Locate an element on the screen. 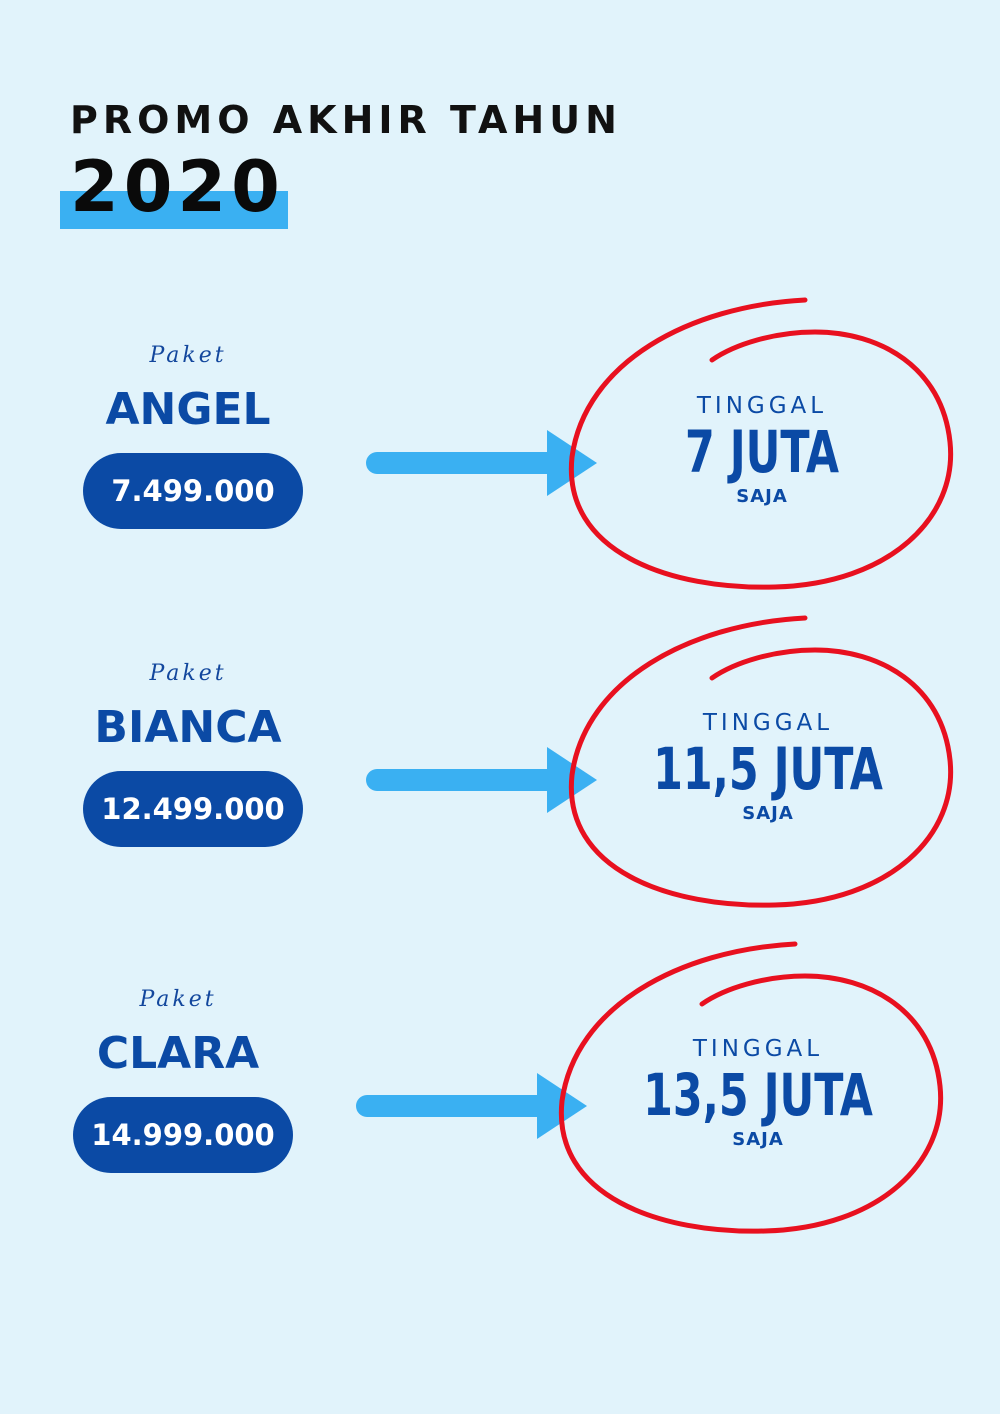 The image size is (1000, 1414). package-name: CLARA is located at coordinates (178, 1053).